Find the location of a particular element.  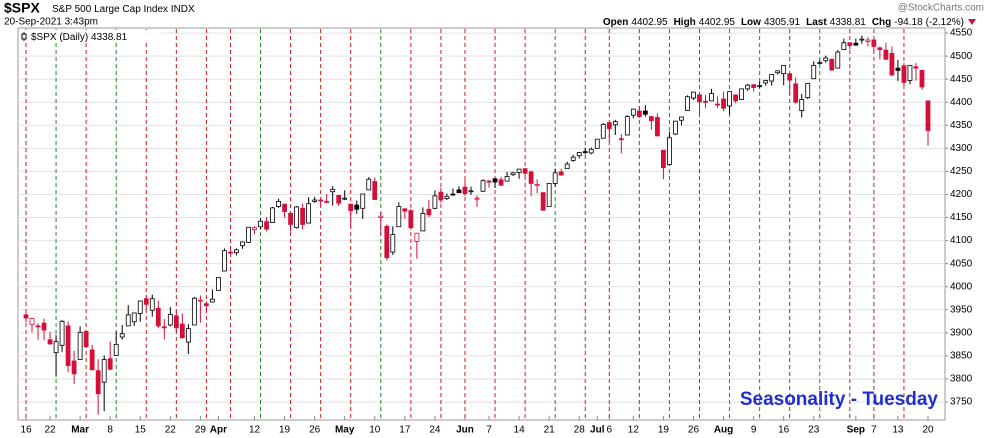

y-tick-label: 4100 is located at coordinates (961, 240).